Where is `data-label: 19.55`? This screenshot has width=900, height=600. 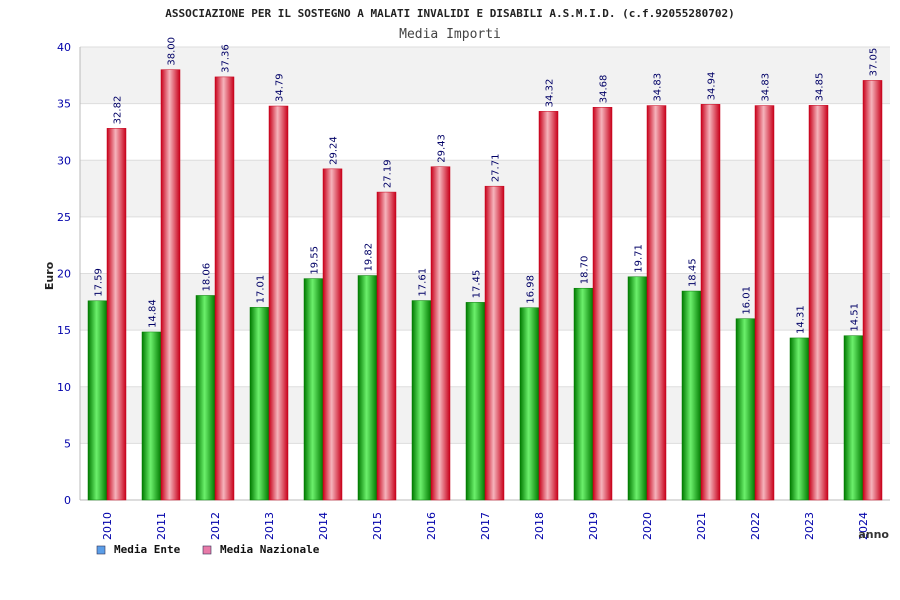 data-label: 19.55 is located at coordinates (315, 260).